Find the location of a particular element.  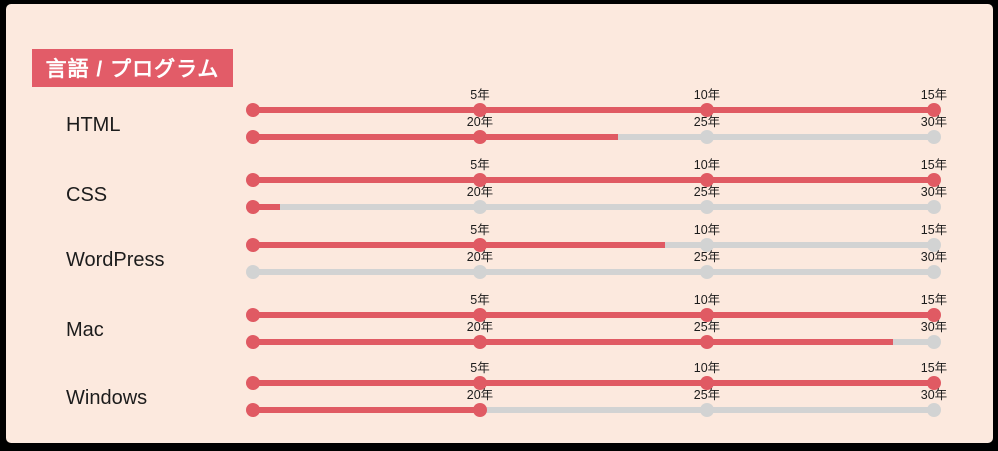

section-title: 言語 / プログラム is located at coordinates (132, 68).